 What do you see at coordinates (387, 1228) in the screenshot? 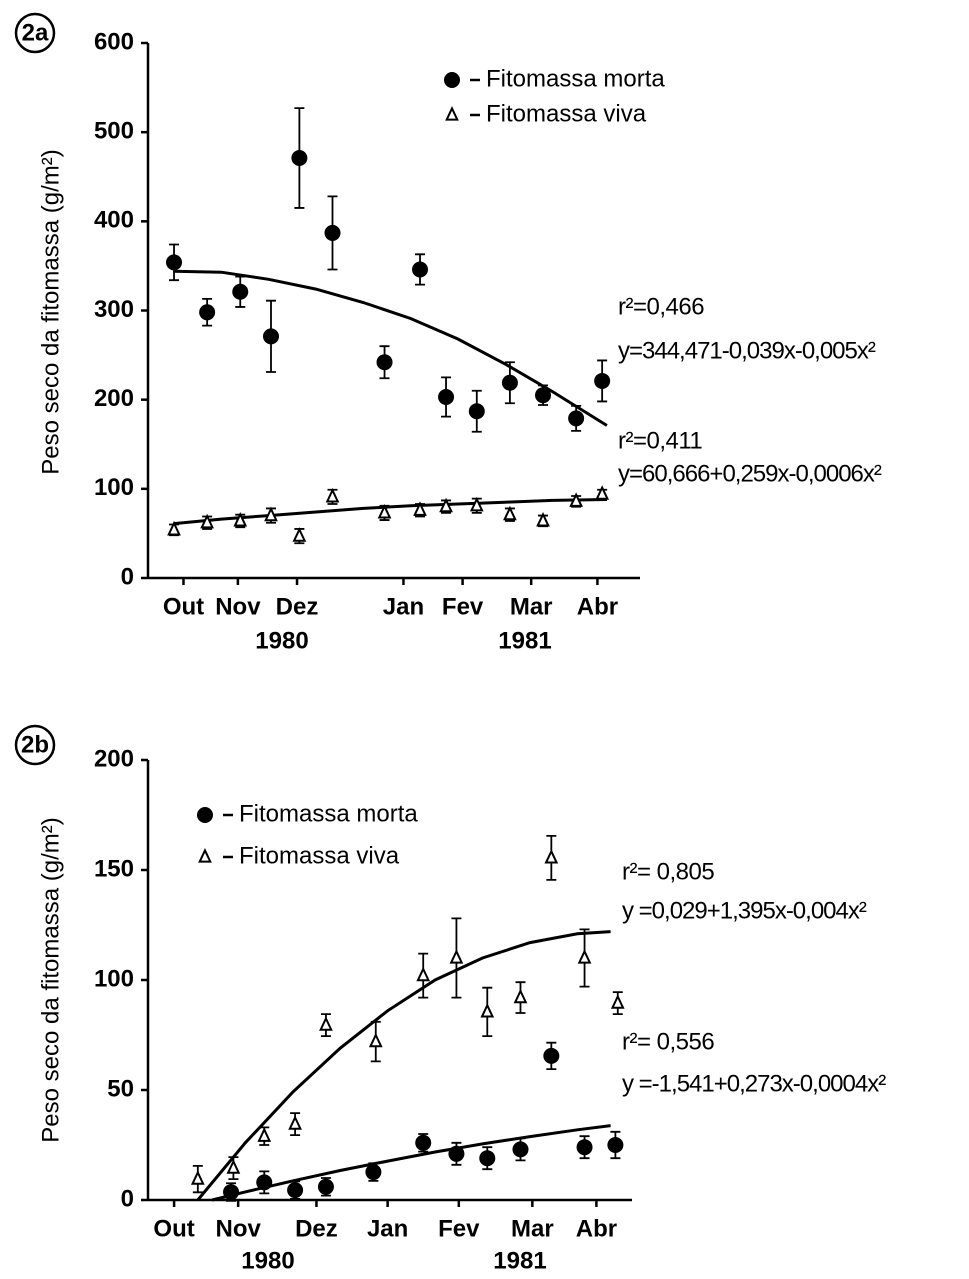
I see `x-tick-label: Jan` at bounding box center [387, 1228].